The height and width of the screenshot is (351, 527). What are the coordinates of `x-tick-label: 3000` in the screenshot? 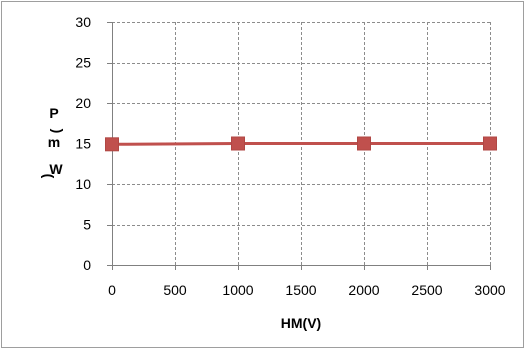 It's located at (489, 290).